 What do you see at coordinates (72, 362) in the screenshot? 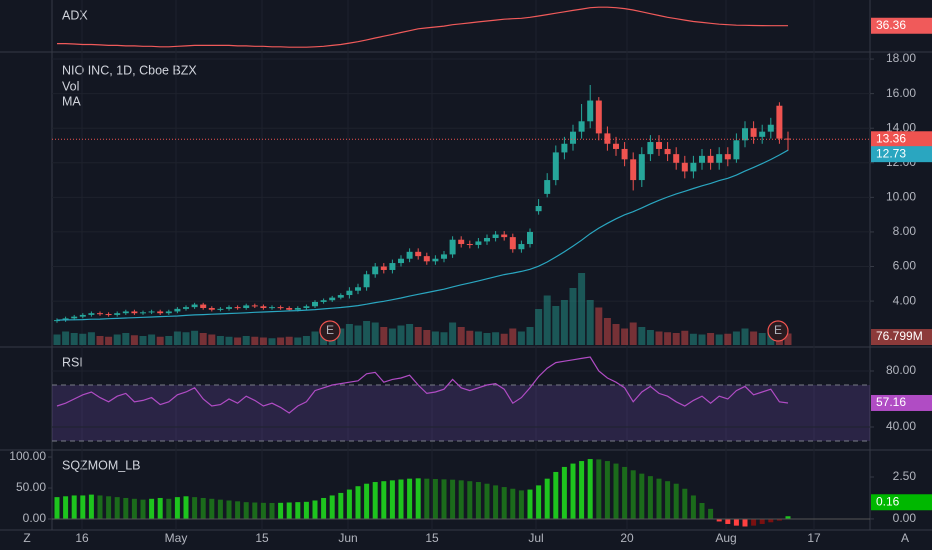
I see `pane-title: RSI` at bounding box center [72, 362].